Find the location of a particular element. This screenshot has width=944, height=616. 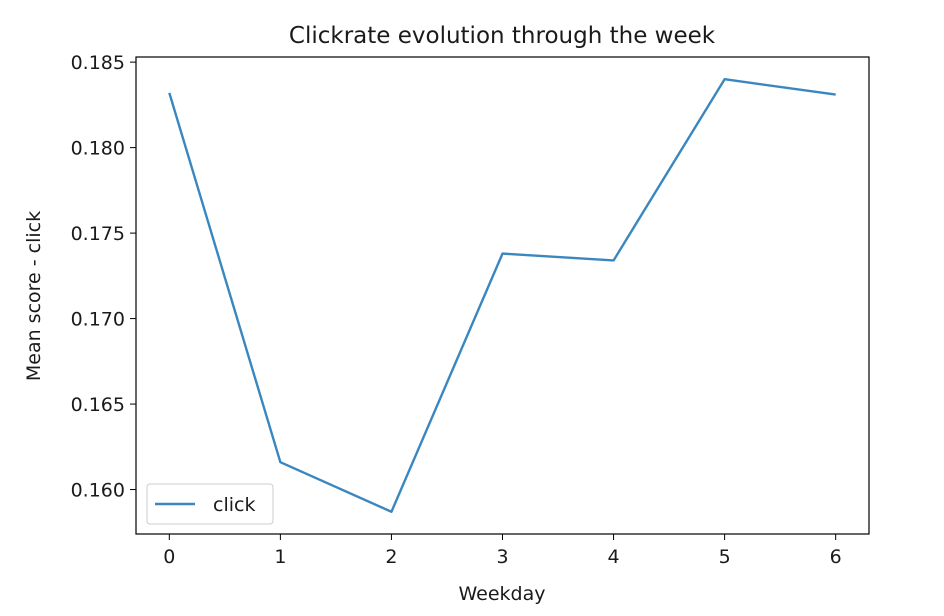

y-axis: 0.160 0.165 0.170 0.175 0.180 0.185 is located at coordinates (103, 277).